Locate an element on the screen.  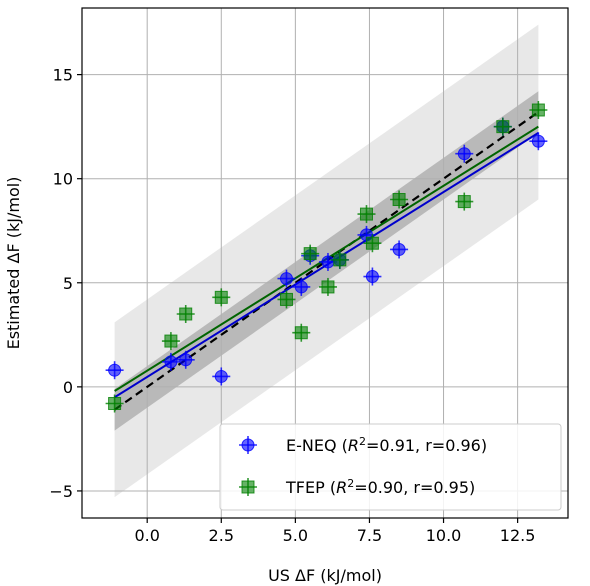
y-tick-label: 10 is located at coordinates (63, 179).